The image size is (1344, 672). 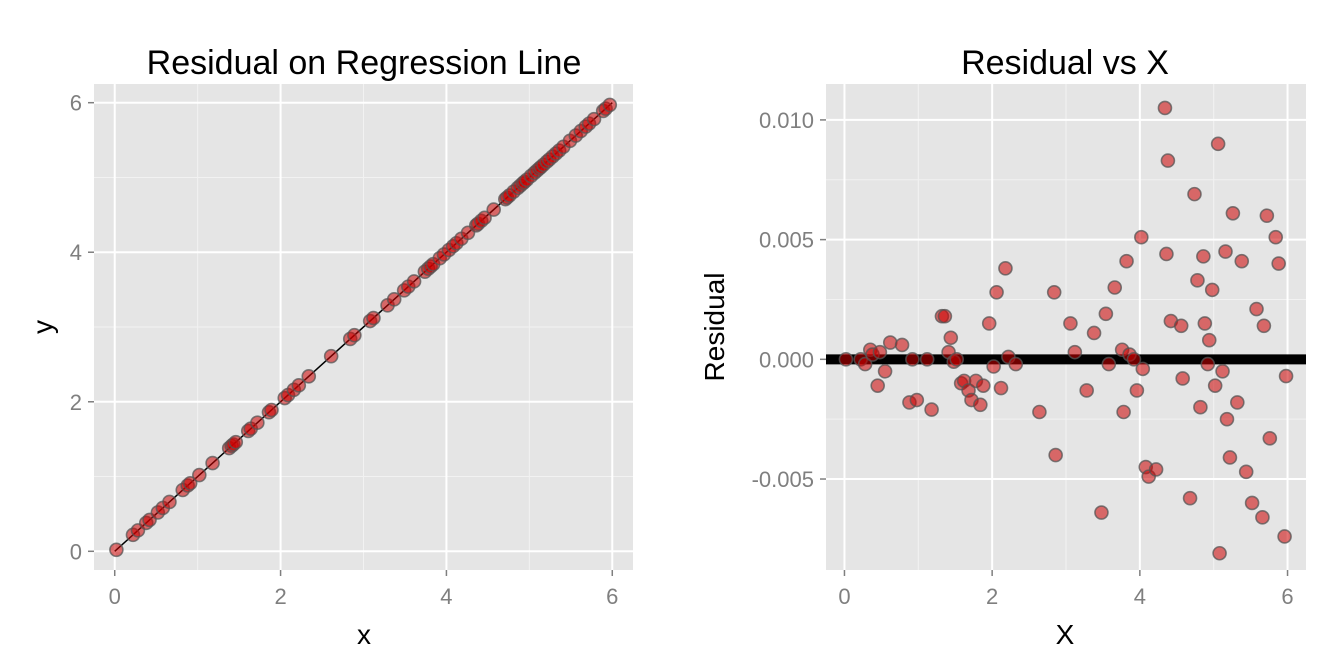 What do you see at coordinates (364, 63) in the screenshot?
I see `chart-title: Residual on Regression Line` at bounding box center [364, 63].